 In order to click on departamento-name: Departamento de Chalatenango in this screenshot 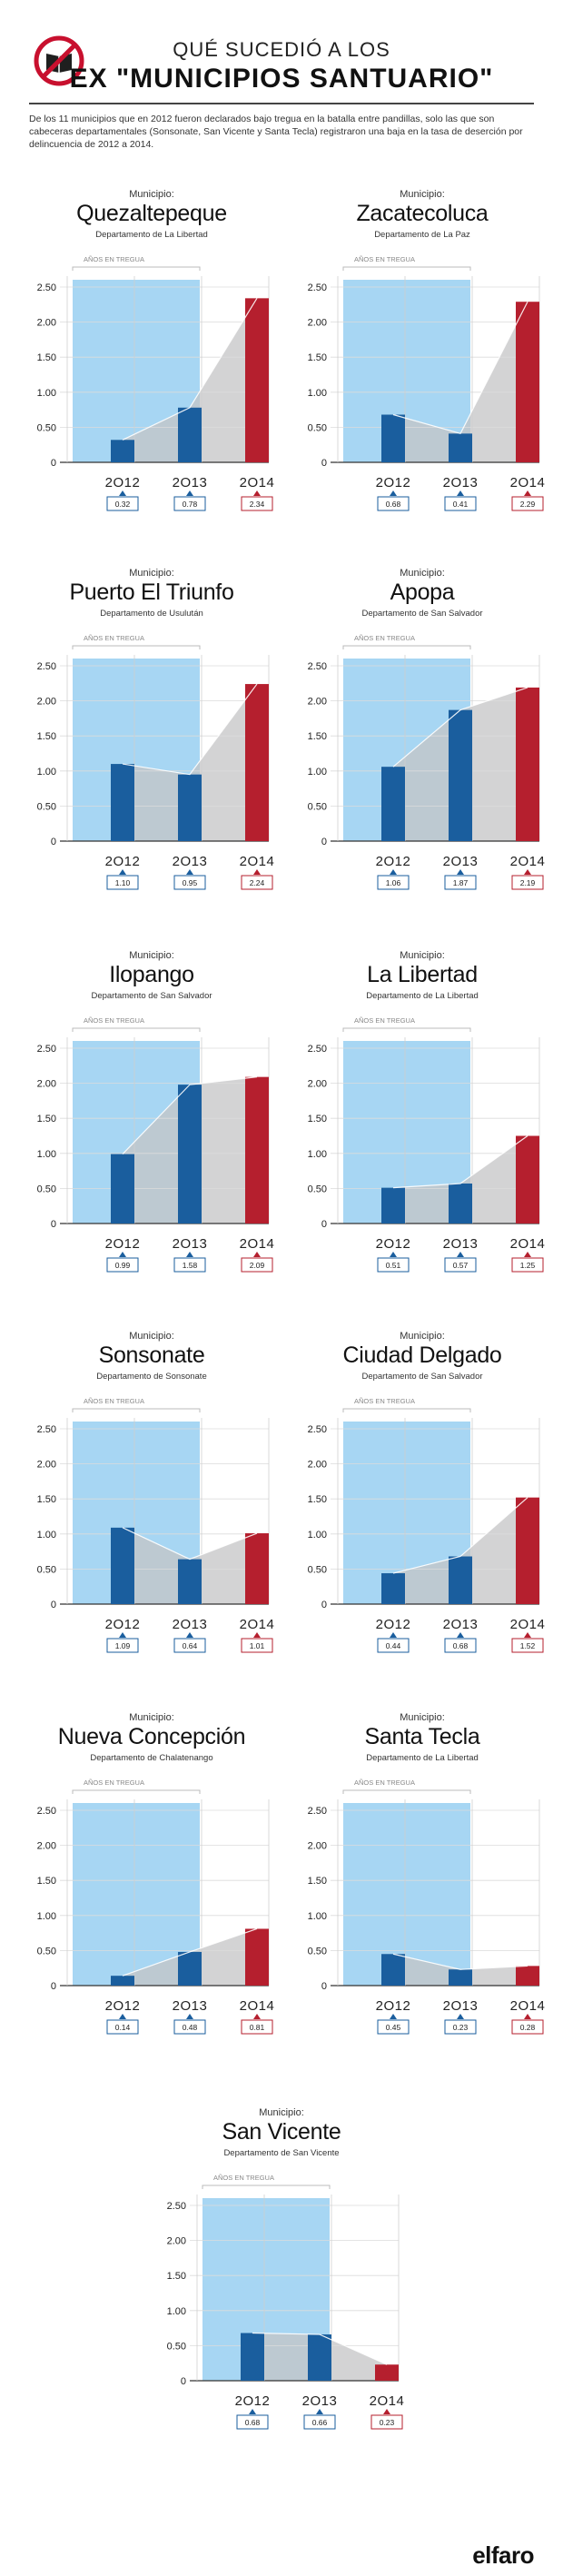, I will do `click(151, 1758)`.